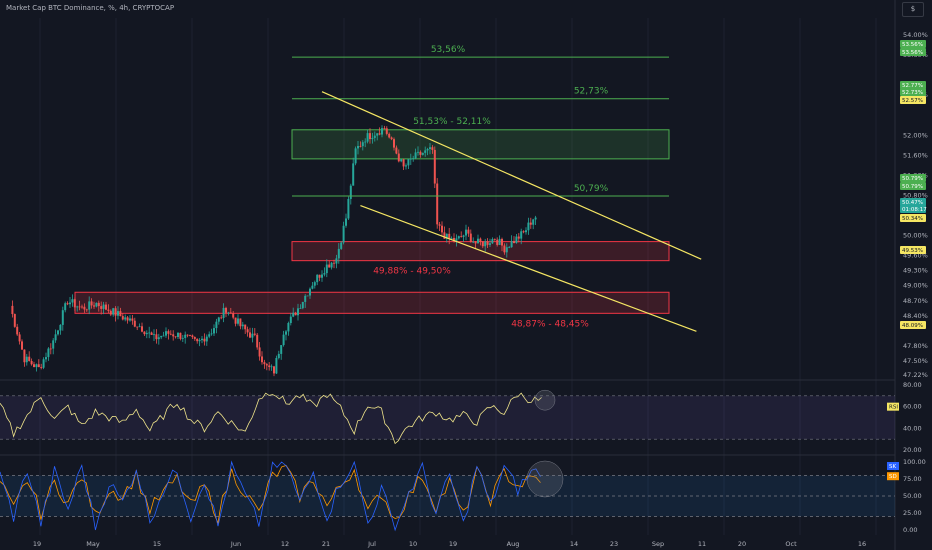 This screenshot has width=932, height=550. What do you see at coordinates (913, 9) in the screenshot?
I see `currency-scale-button: $` at bounding box center [913, 9].